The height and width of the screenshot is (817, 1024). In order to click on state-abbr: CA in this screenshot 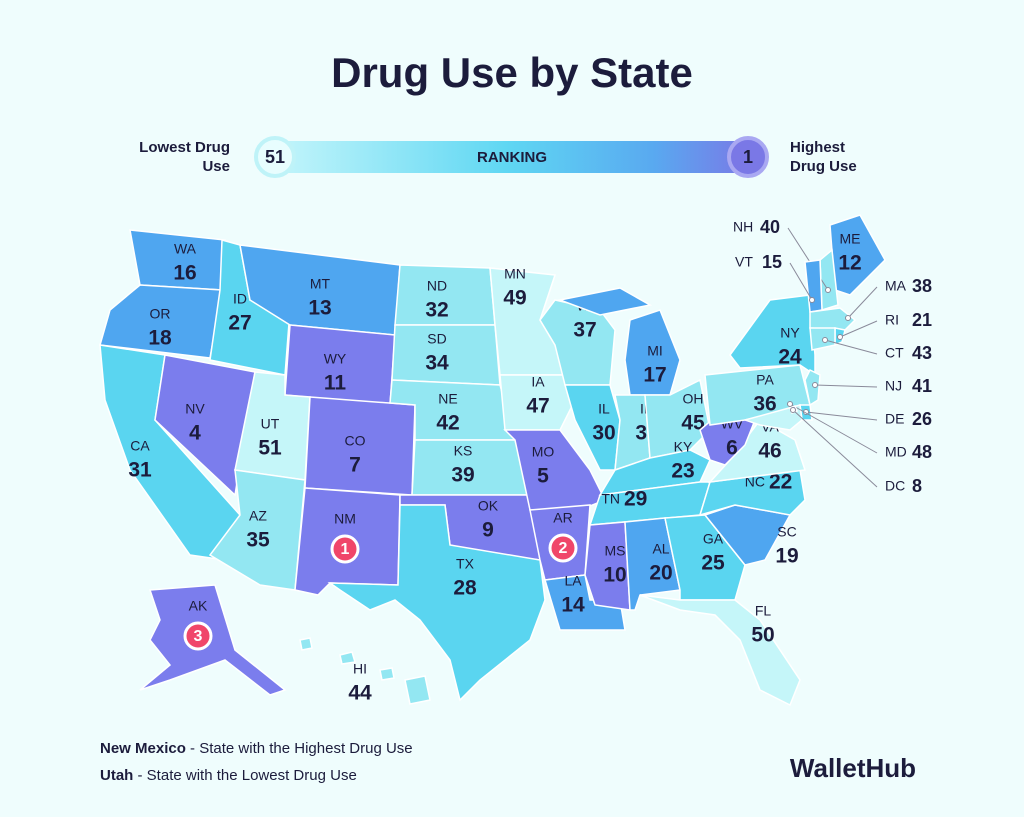, I will do `click(140, 446)`.